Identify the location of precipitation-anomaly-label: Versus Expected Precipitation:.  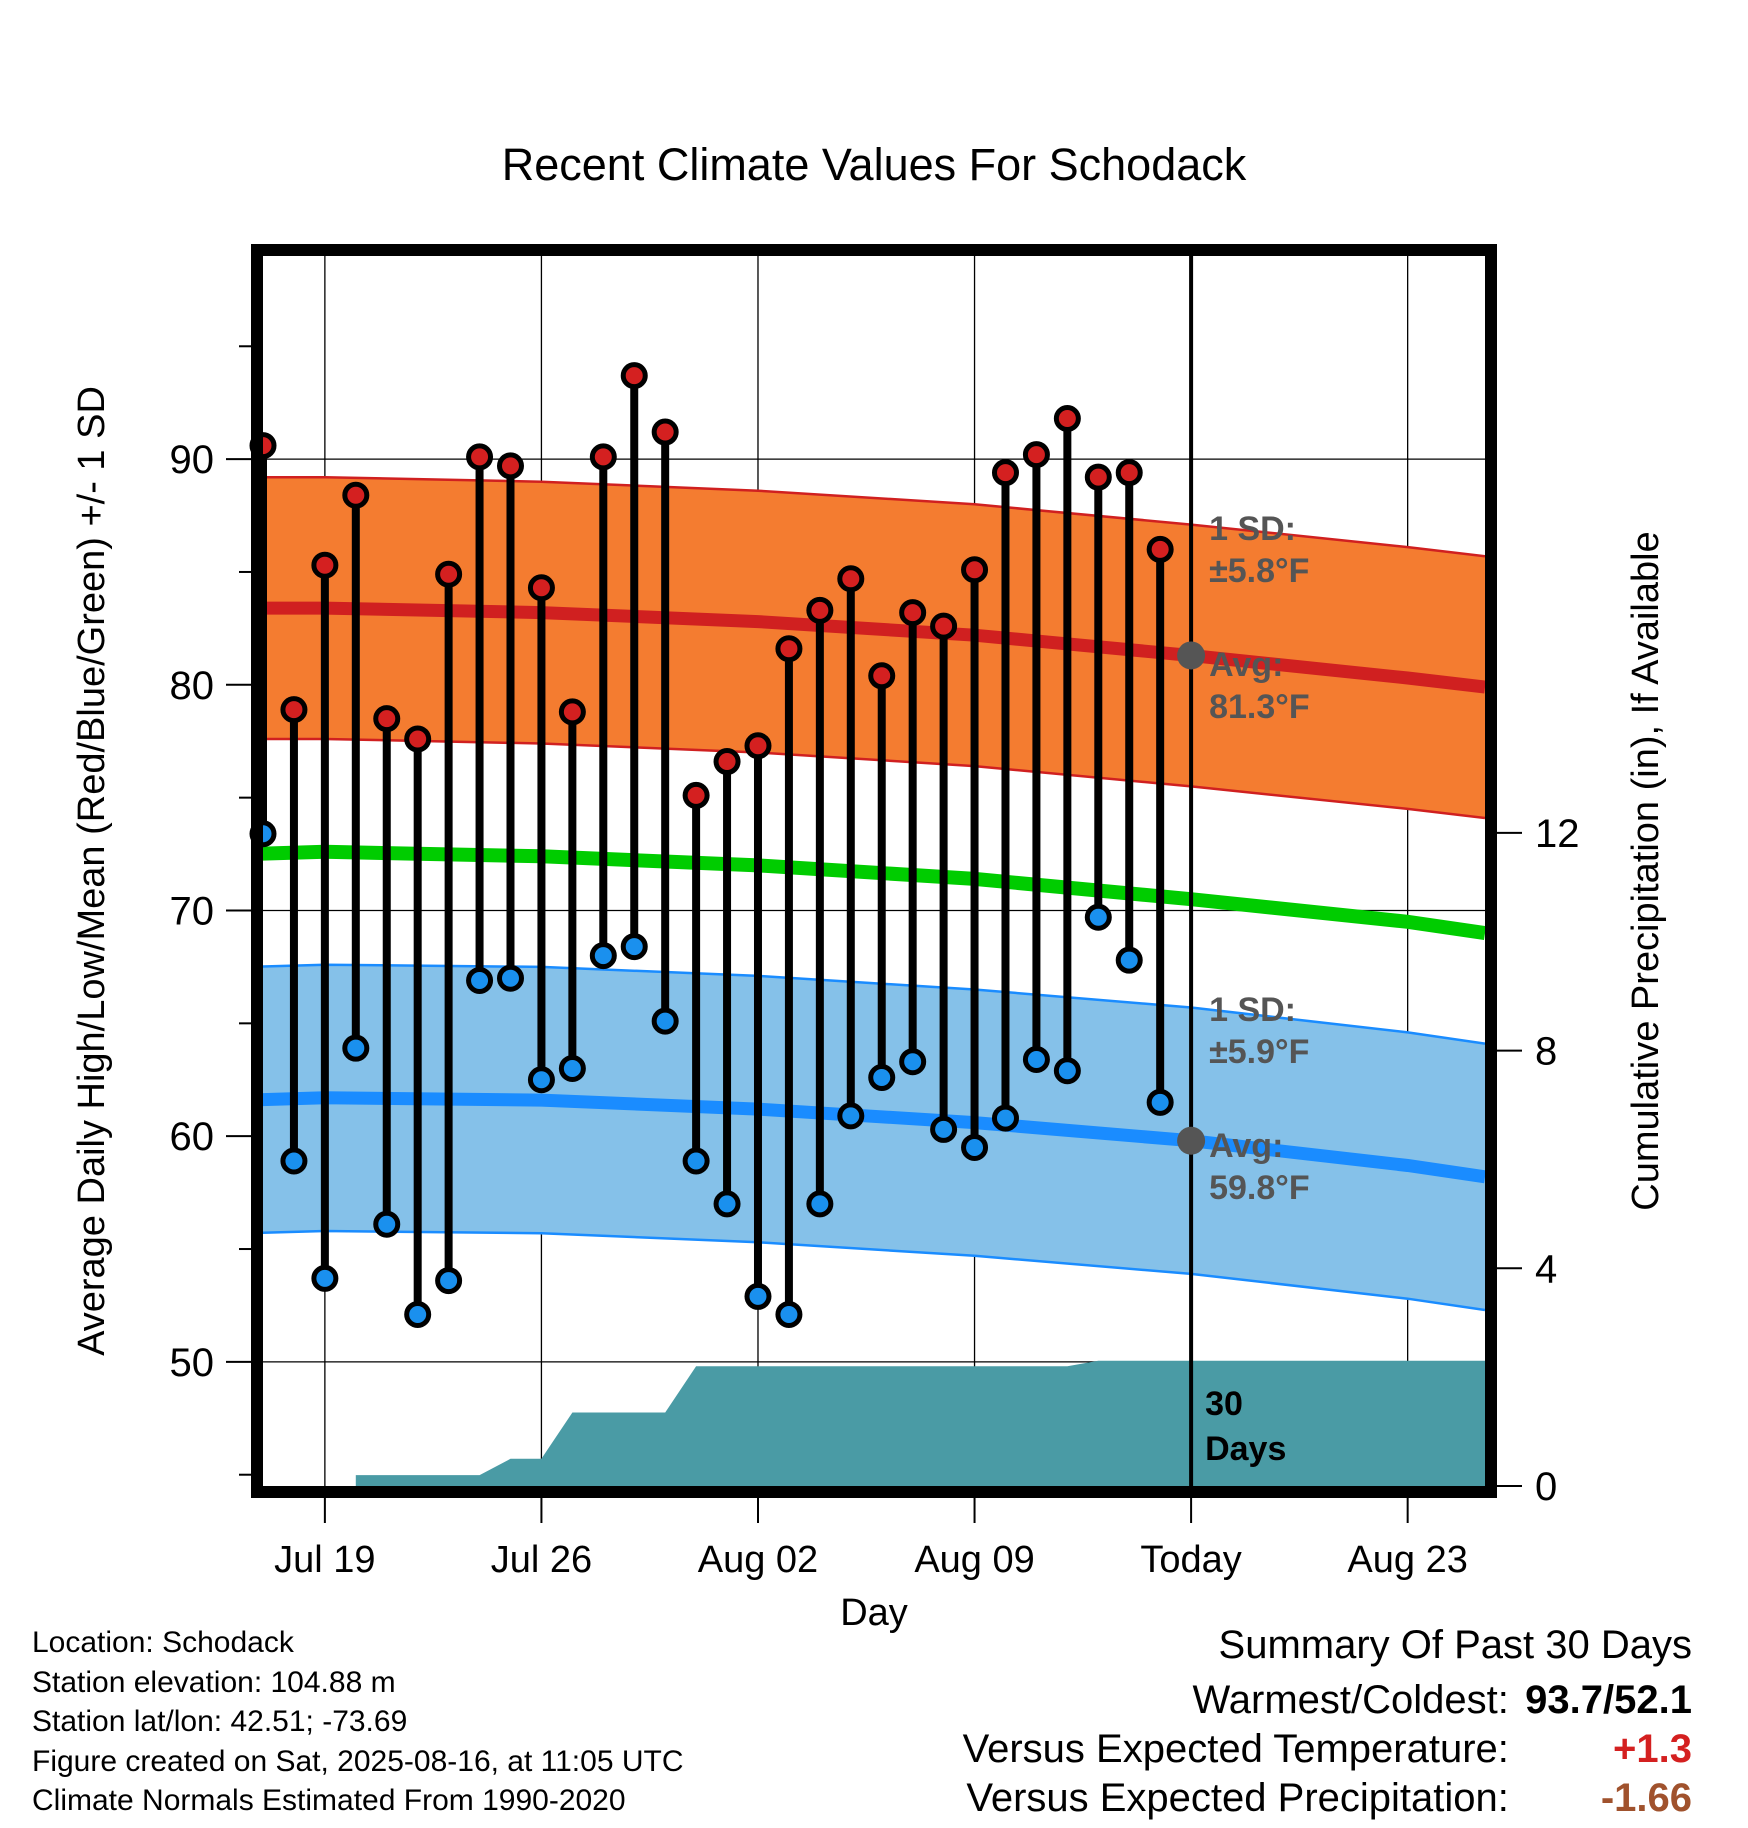
(1237, 1798).